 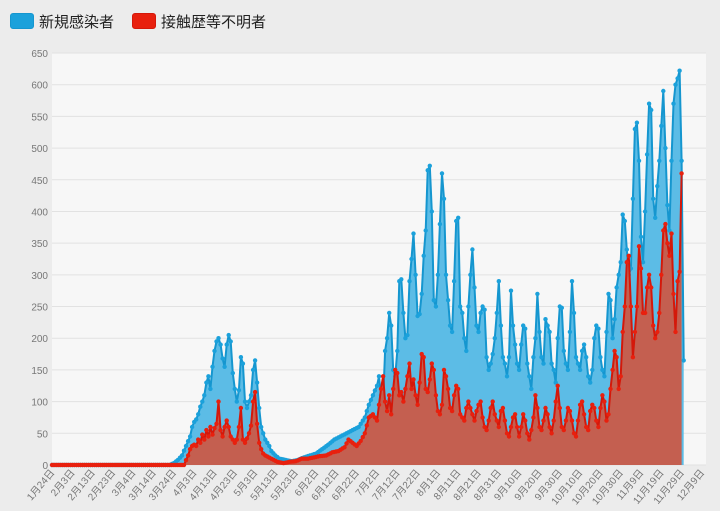 What do you see at coordinates (45, 466) in the screenshot?
I see `y-tick-label: 0` at bounding box center [45, 466].